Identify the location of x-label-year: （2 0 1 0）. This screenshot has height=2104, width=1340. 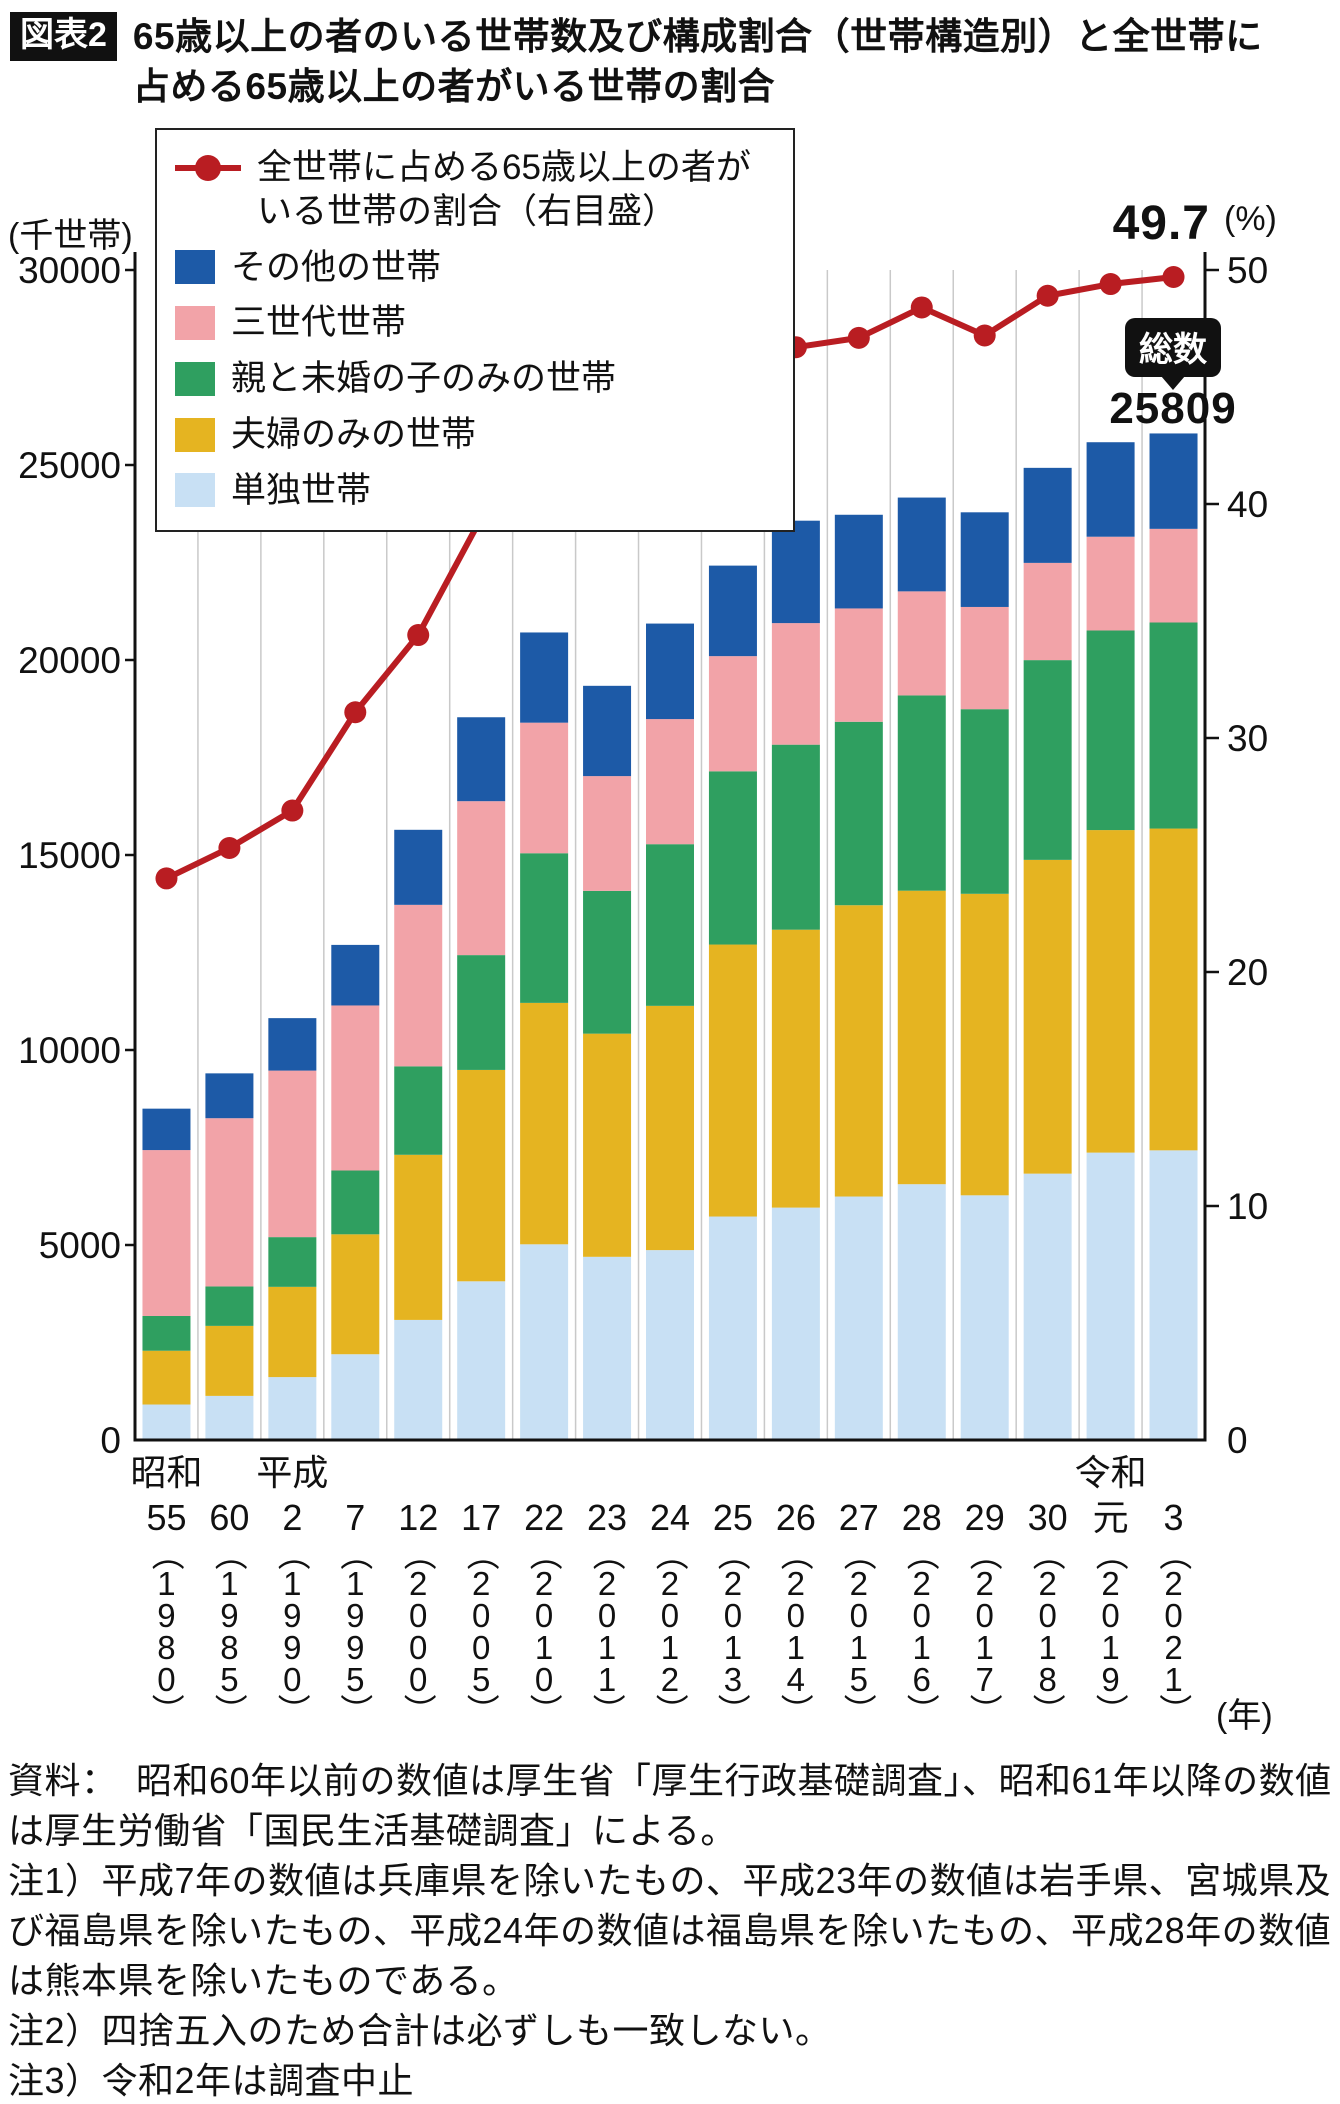
(545, 1632).